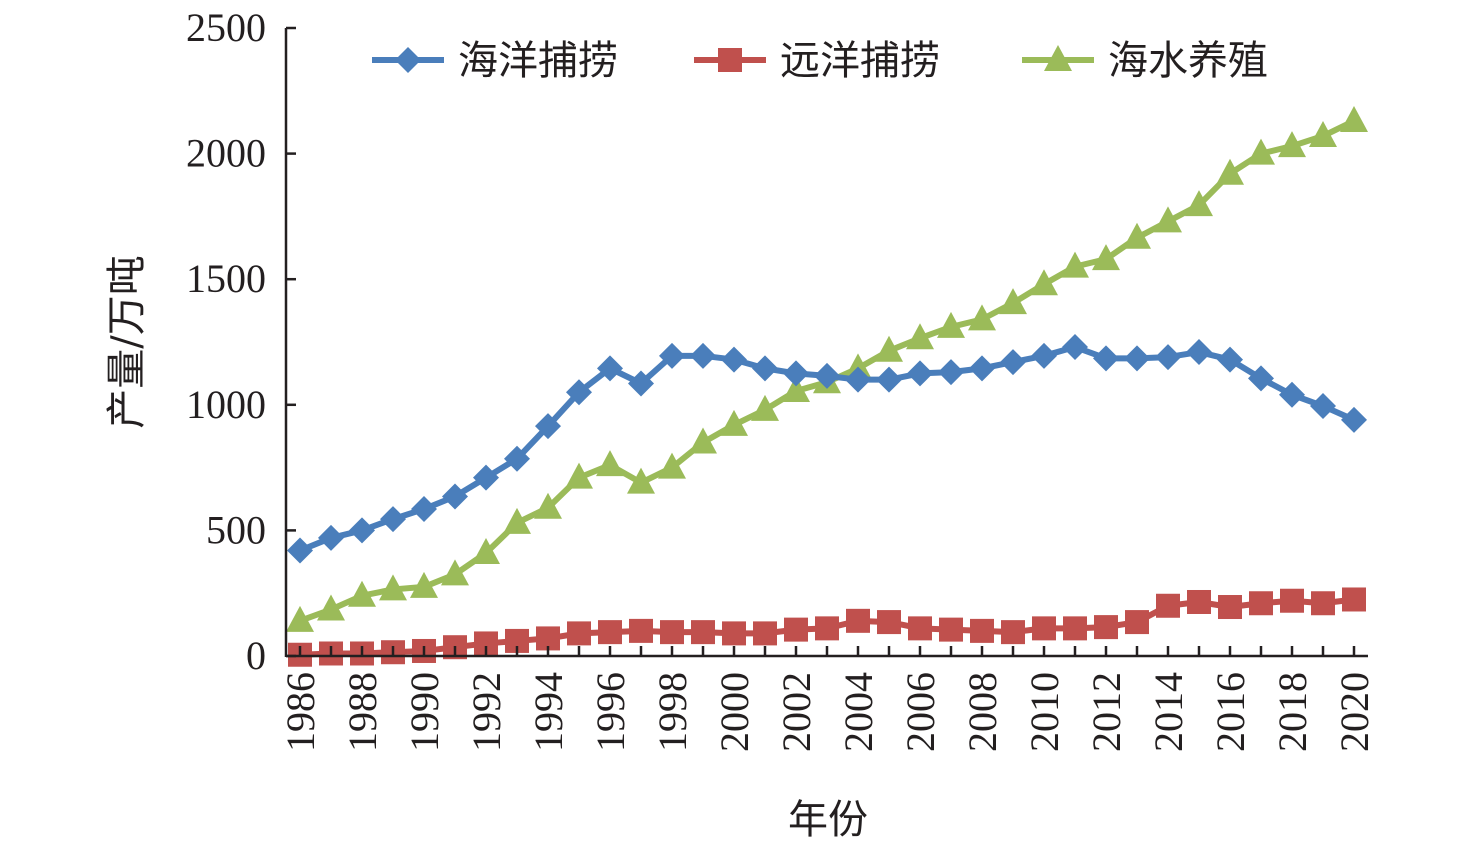 This screenshot has width=1476, height=856. Describe the element at coordinates (1230, 712) in the screenshot. I see `x-tick-label: 2016` at that location.